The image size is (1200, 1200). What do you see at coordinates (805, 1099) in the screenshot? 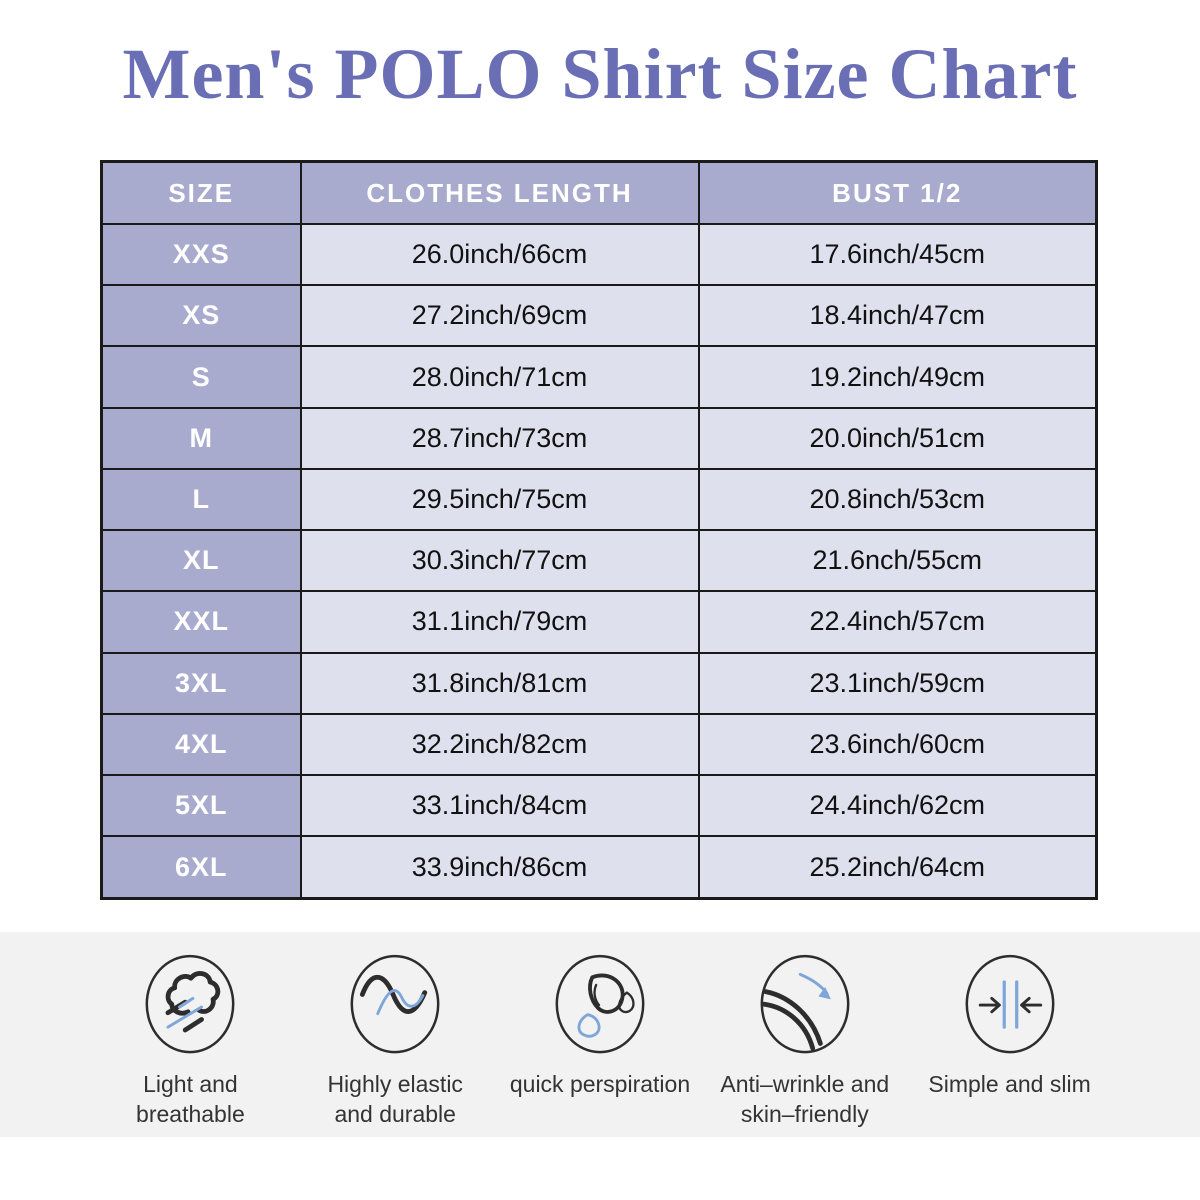
I see `feature-label: Anti–wrinkle and skin–friendly` at bounding box center [805, 1099].